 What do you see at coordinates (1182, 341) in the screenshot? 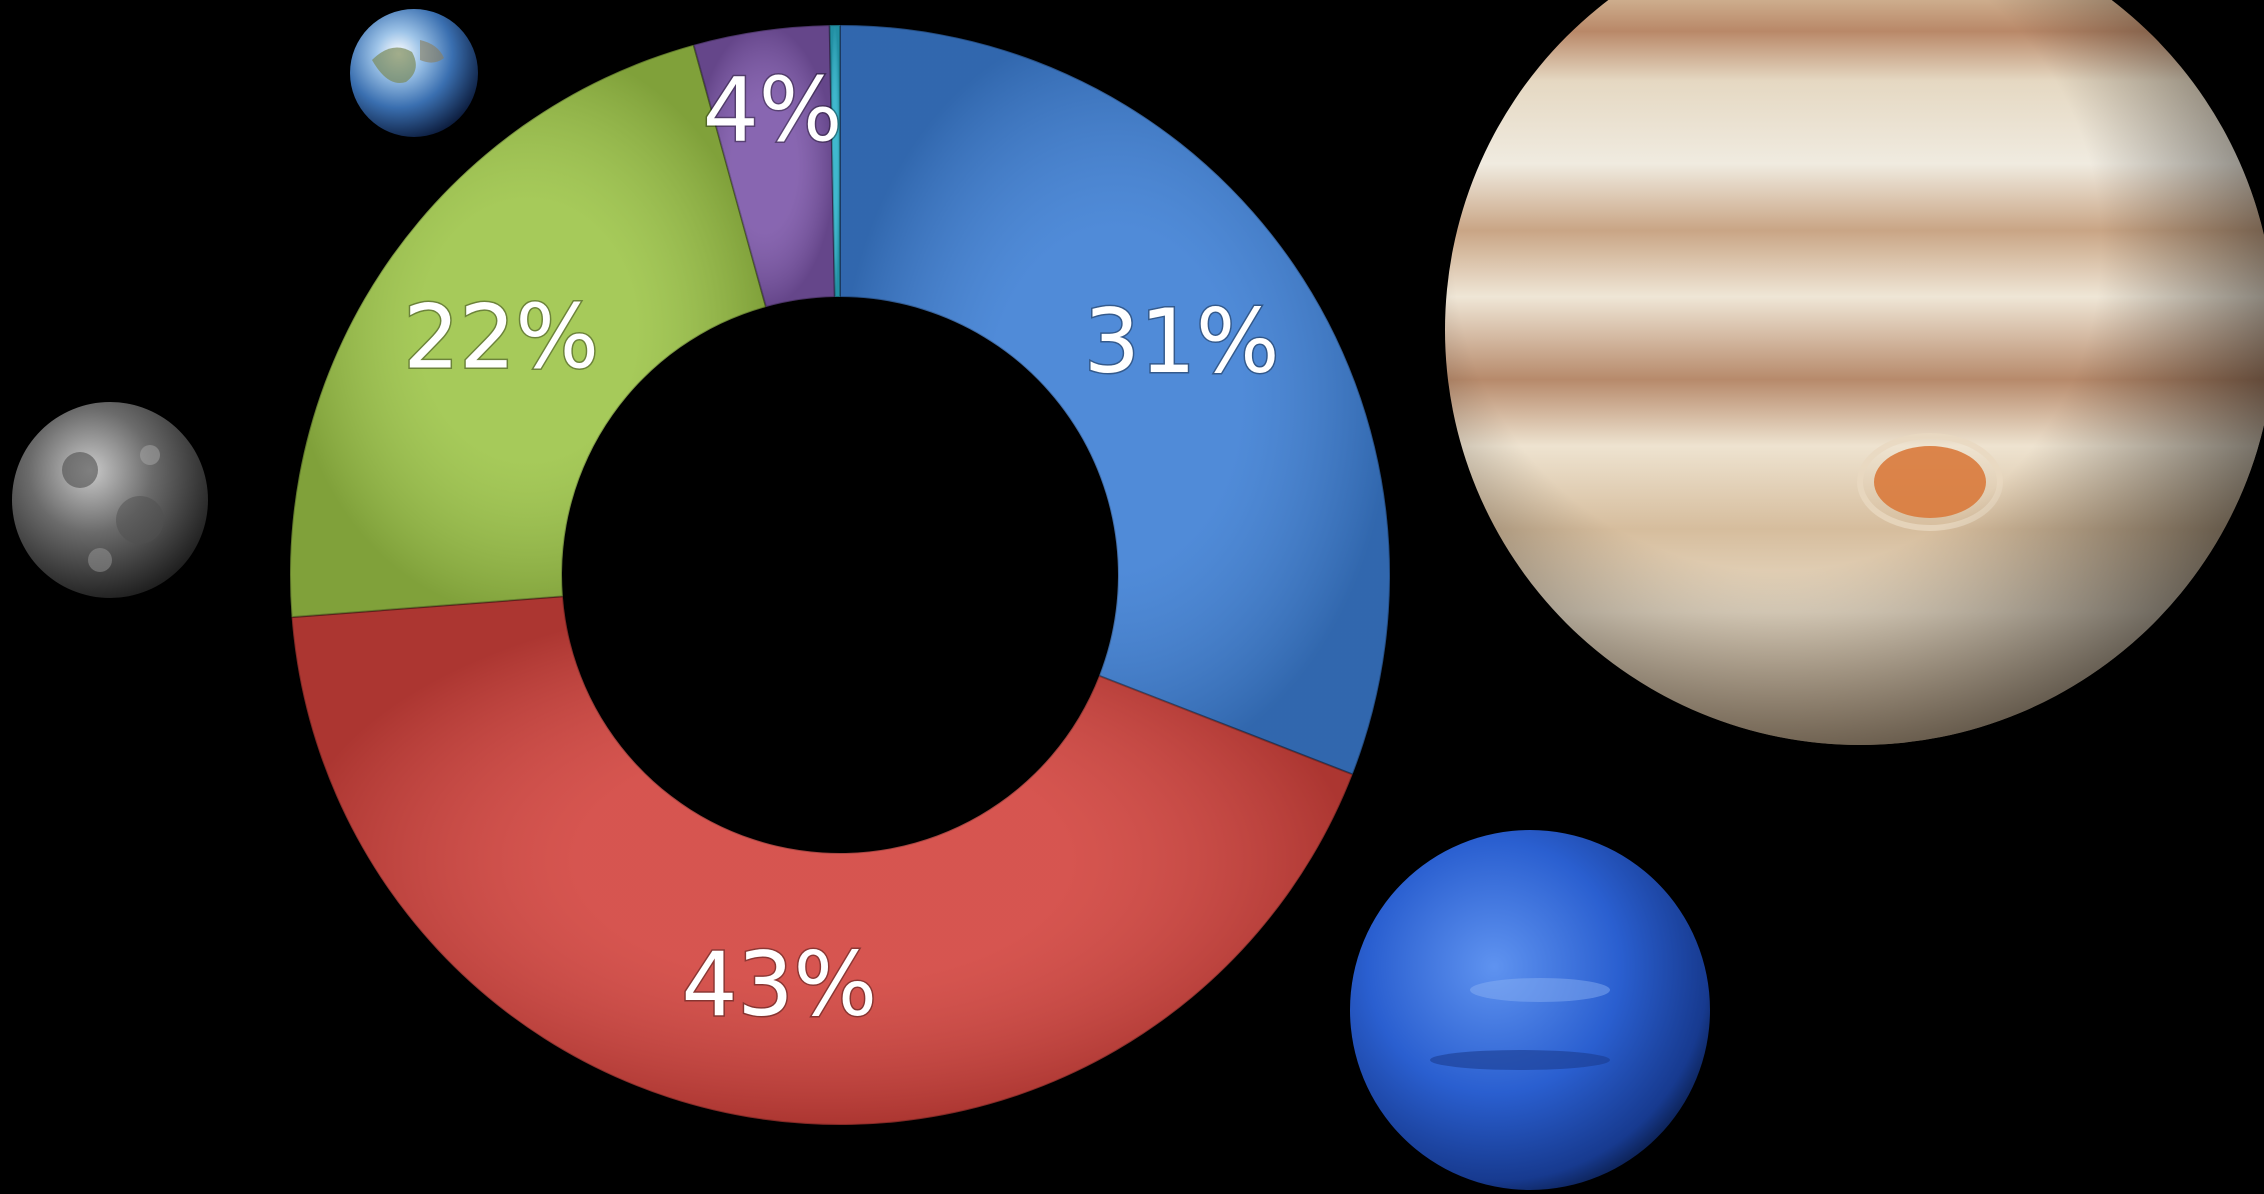
I see `slice-data-label: 31%` at bounding box center [1182, 341].